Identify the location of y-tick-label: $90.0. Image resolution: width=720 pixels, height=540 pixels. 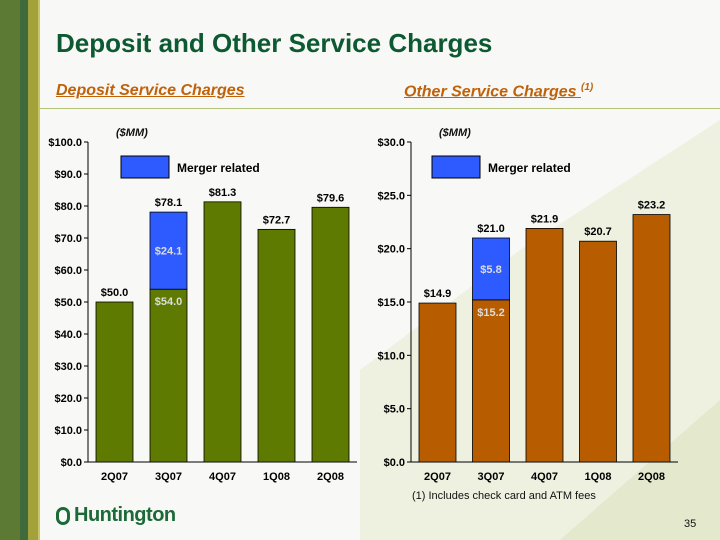
(68, 175).